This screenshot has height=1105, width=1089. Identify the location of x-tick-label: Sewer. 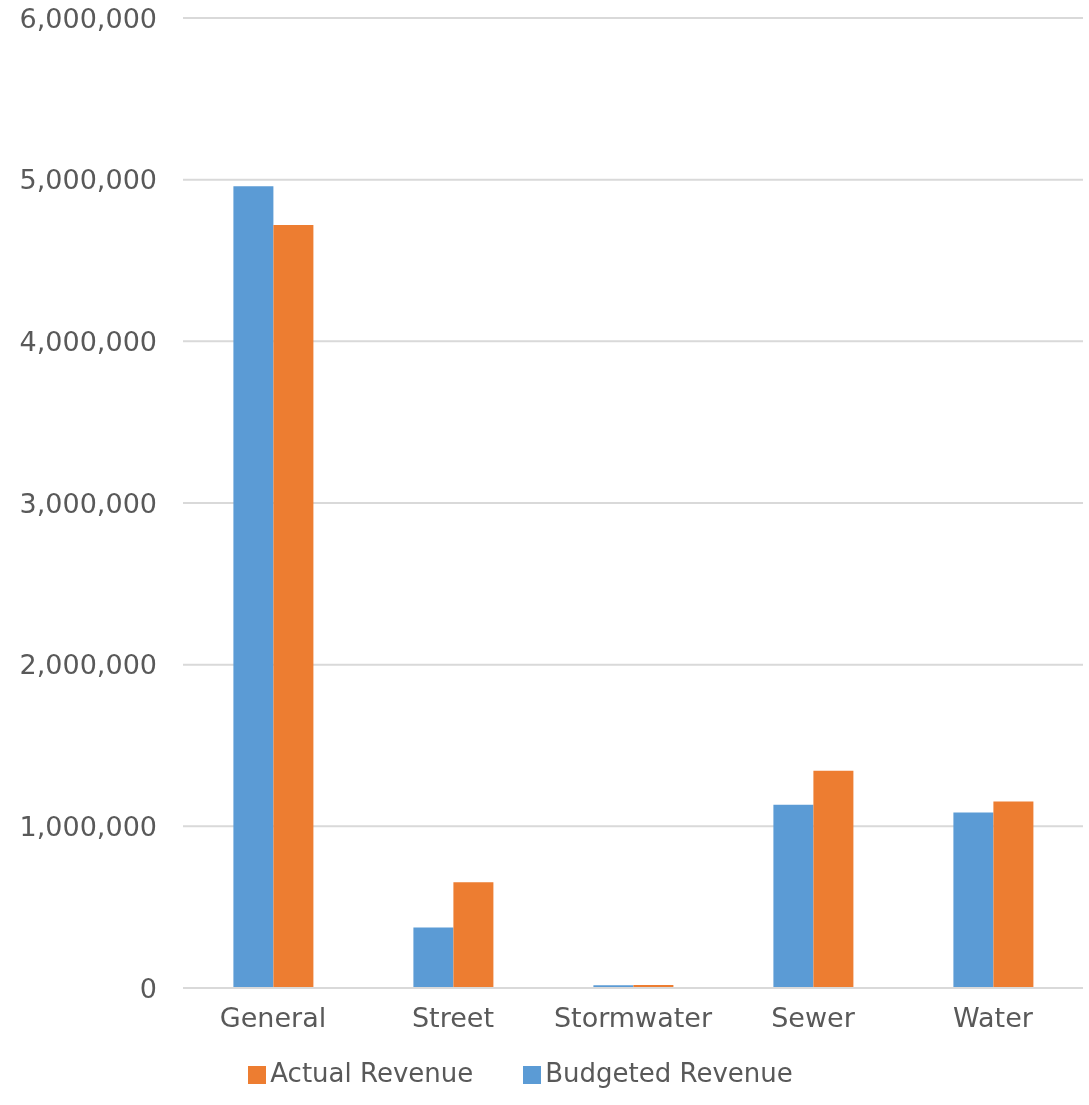
(813, 1018).